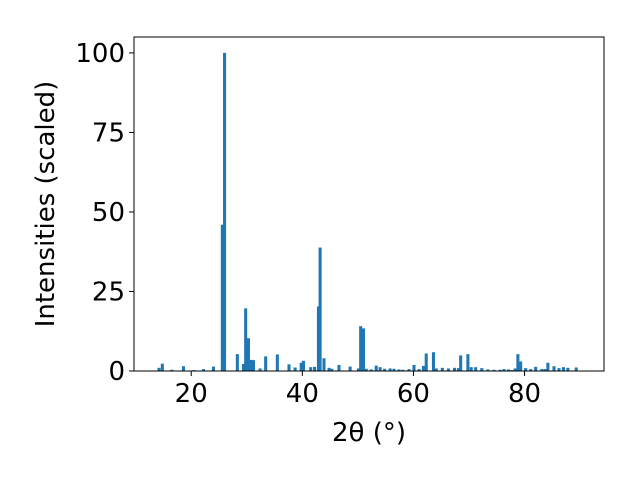 The image size is (640, 480). Describe the element at coordinates (524, 394) in the screenshot. I see `x-tick-label: 80` at that location.